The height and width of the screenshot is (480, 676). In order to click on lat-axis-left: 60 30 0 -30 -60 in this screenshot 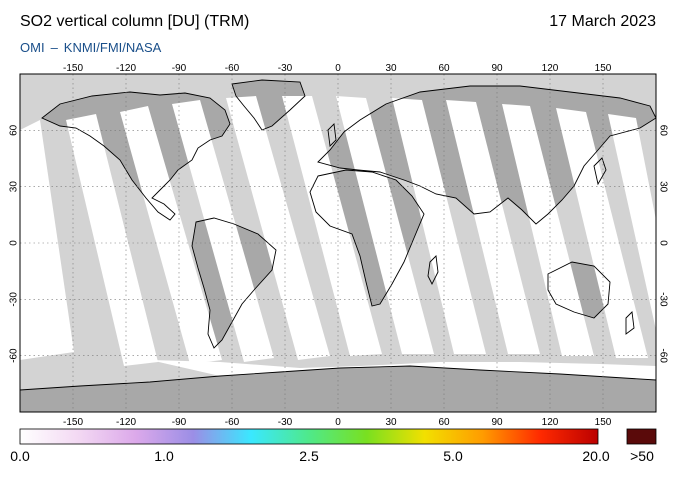, I will do `click(14, 243)`.